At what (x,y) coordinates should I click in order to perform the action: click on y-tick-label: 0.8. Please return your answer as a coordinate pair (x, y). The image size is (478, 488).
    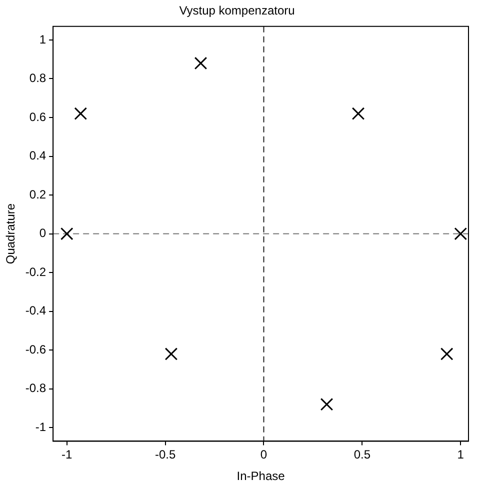
    Looking at the image, I should click on (37, 78).